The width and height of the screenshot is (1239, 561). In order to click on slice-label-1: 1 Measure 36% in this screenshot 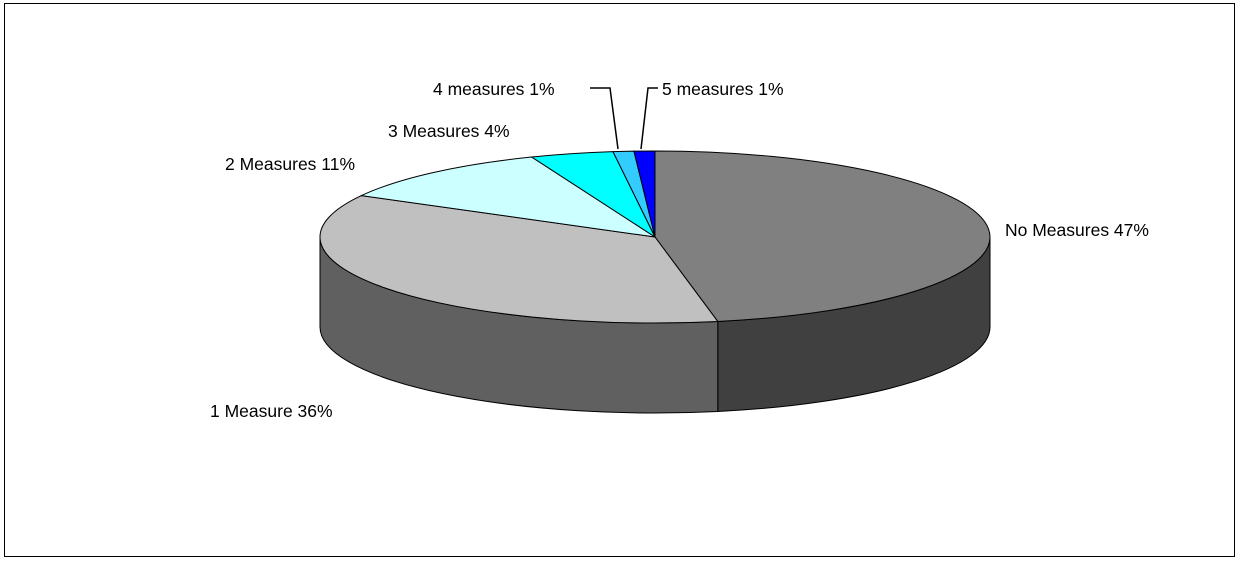, I will do `click(271, 411)`.